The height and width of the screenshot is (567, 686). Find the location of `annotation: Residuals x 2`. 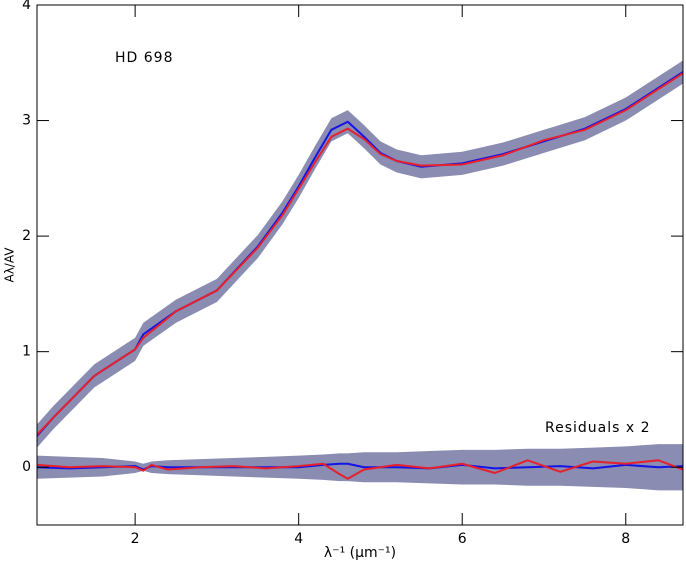

annotation: Residuals x 2 is located at coordinates (598, 428).